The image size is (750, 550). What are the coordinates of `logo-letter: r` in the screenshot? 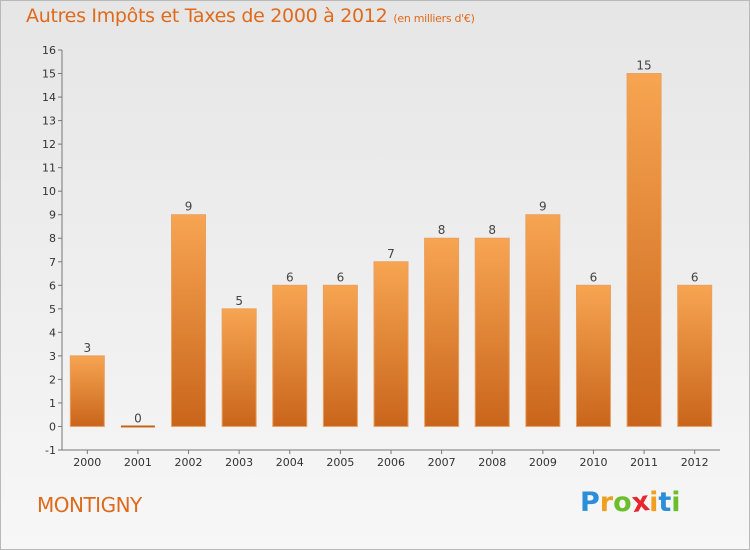 It's located at (606, 502).